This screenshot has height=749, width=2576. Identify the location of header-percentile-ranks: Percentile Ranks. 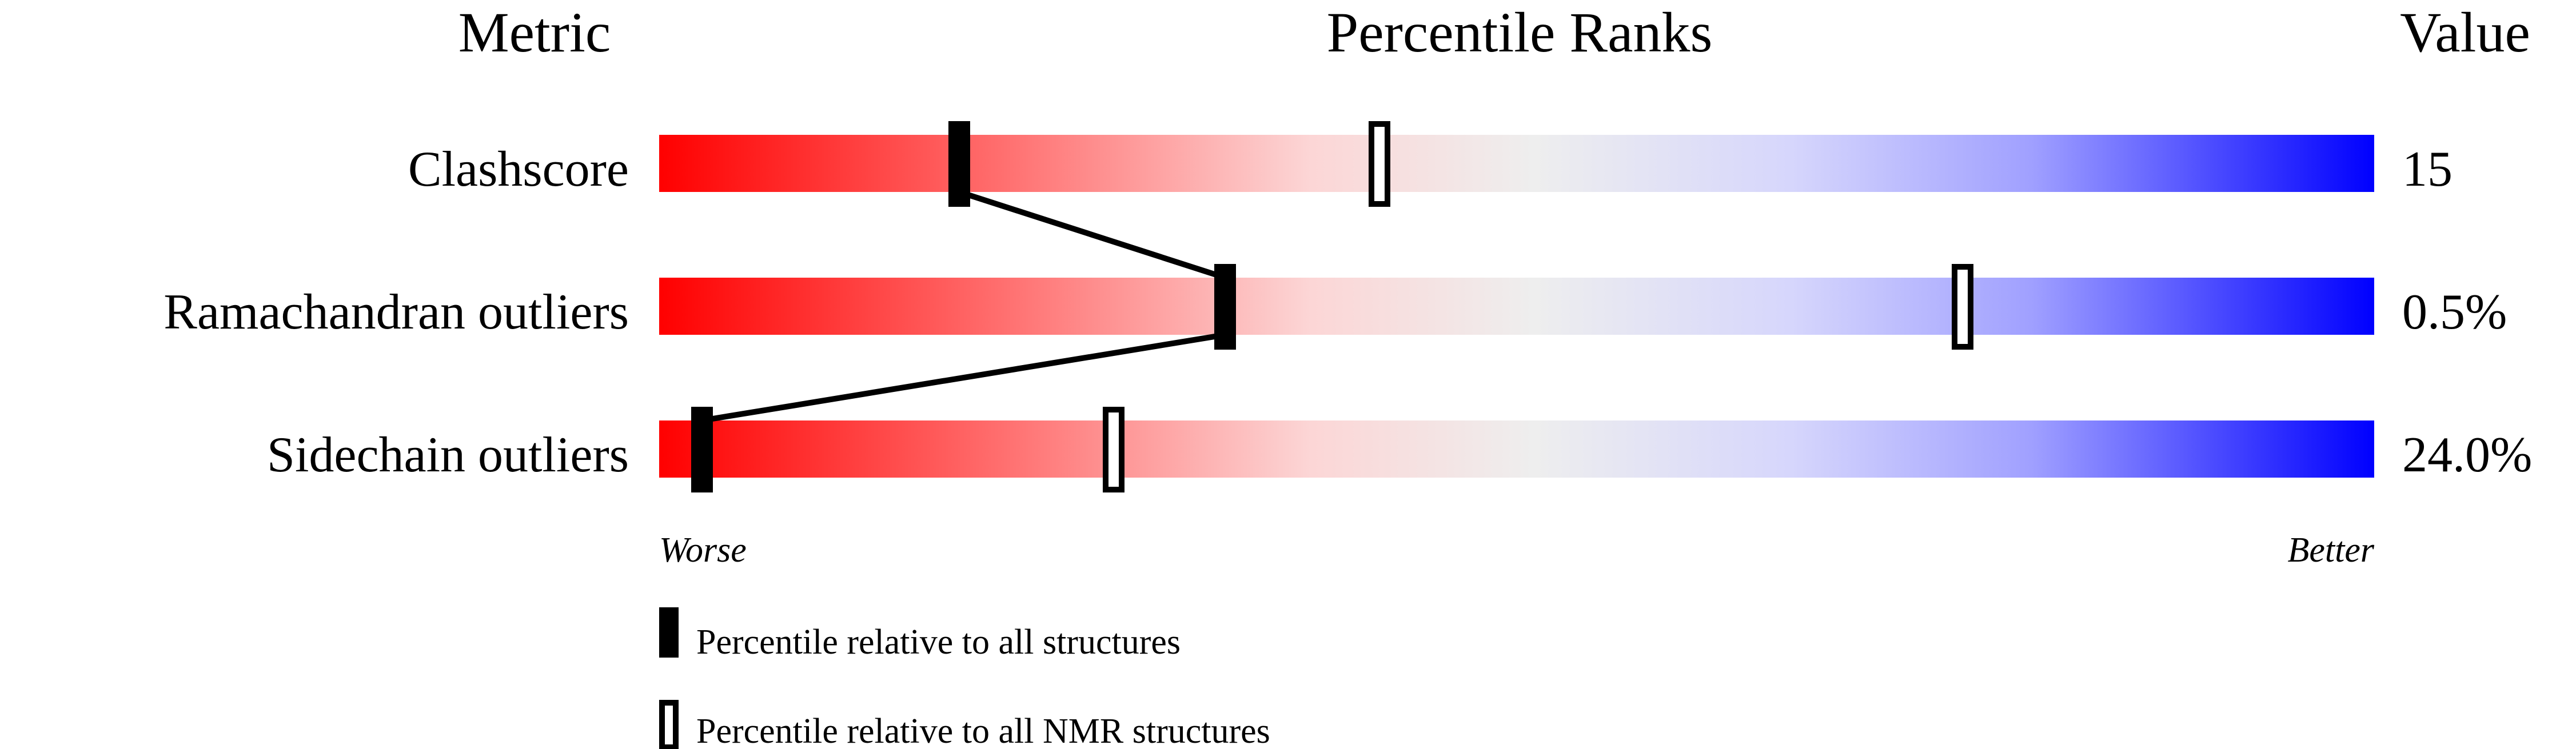
(1520, 32).